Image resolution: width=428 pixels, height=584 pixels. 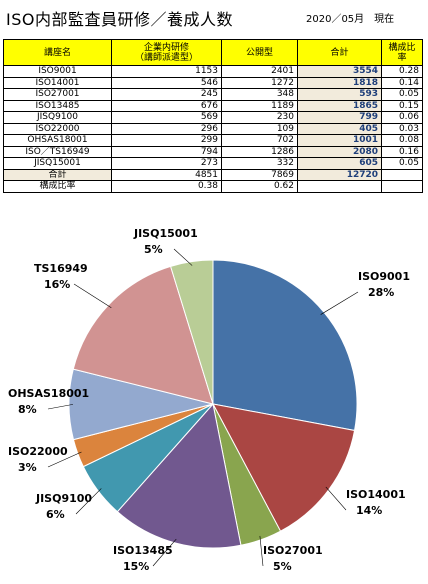 I want to click on pie-label: OHSAS18001, so click(x=48, y=393).